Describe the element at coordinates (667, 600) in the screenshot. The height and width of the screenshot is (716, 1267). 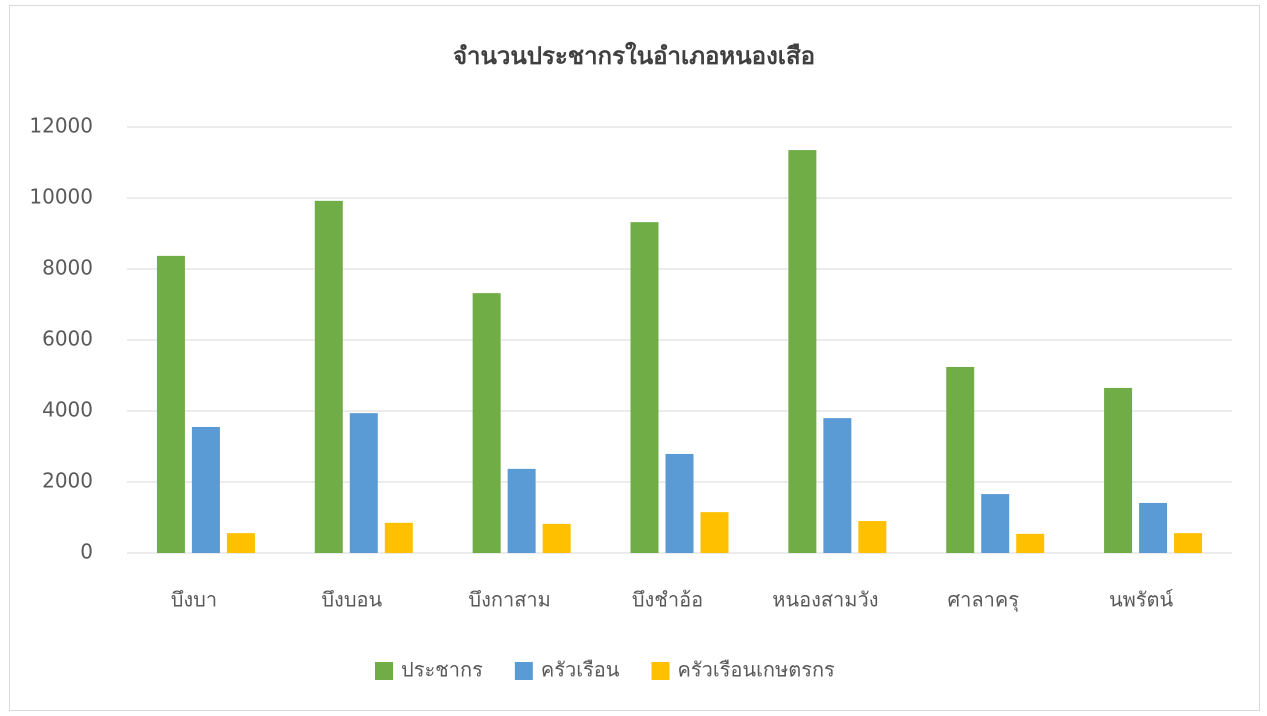
I see `x-tick-label: บึงชำอ้อ` at that location.